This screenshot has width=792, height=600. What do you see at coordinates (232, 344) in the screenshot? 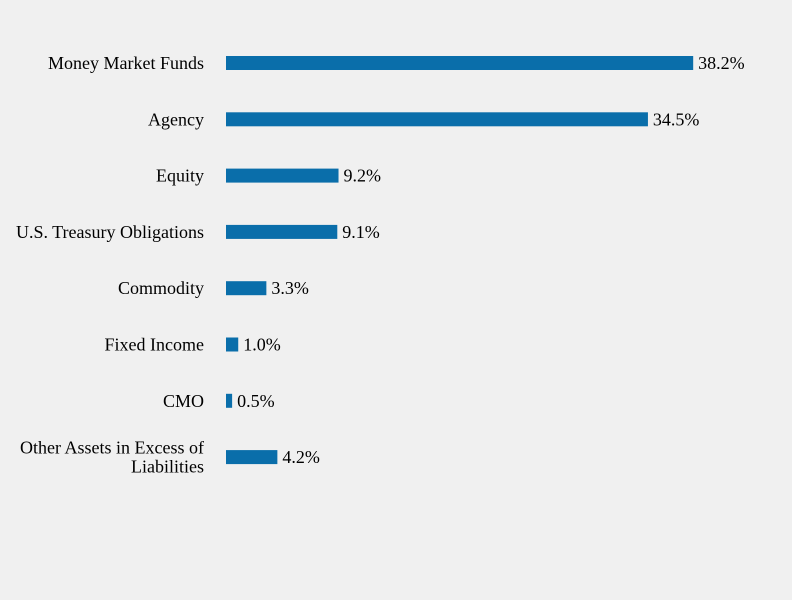
I see `bar-fixed-income` at bounding box center [232, 344].